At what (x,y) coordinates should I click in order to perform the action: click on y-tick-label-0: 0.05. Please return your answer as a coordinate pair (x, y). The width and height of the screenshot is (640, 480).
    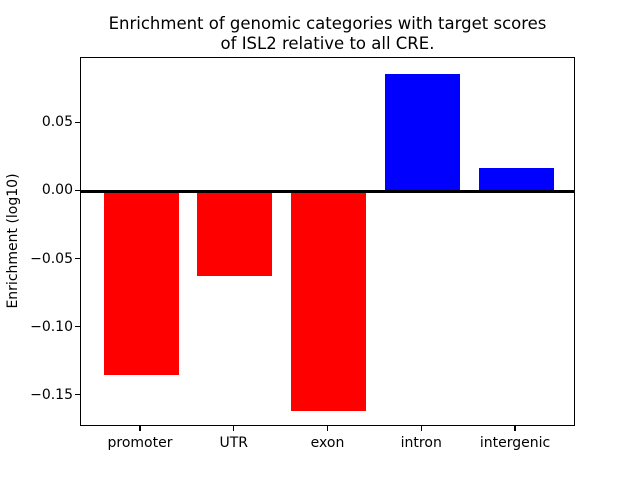
    Looking at the image, I should click on (57, 122).